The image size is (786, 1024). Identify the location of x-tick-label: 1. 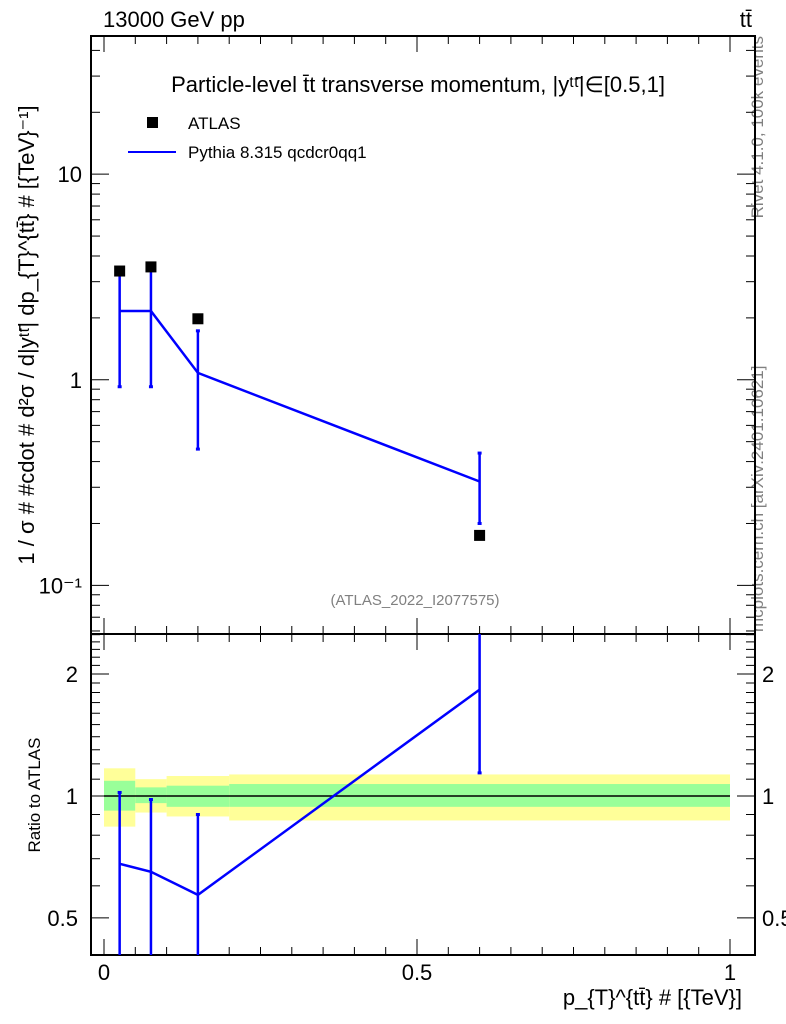
(730, 972).